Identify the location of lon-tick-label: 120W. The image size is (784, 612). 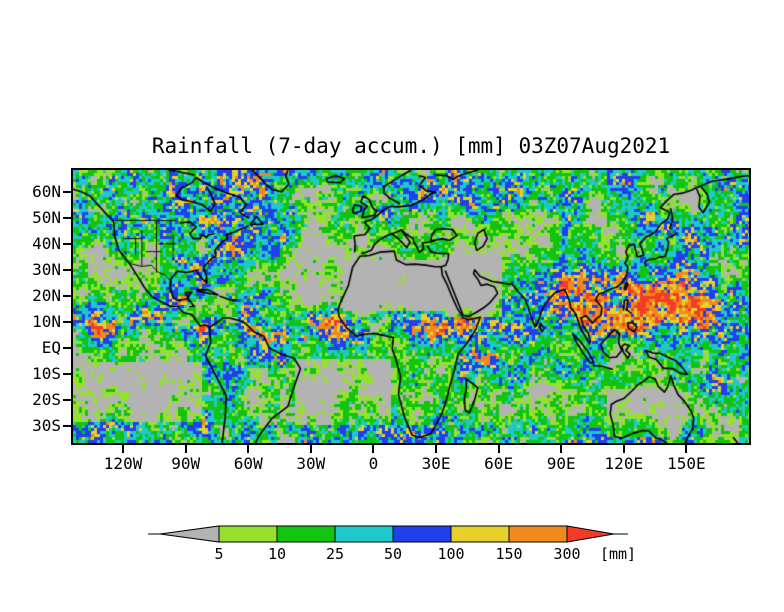
(123, 463).